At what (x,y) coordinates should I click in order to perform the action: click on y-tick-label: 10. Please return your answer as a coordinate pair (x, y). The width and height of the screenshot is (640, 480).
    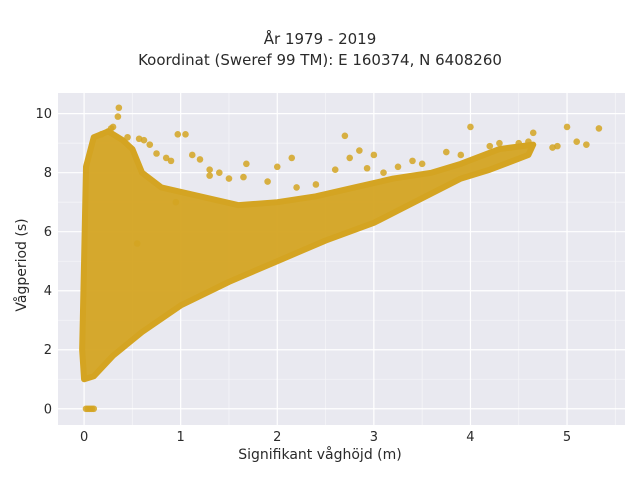
    Looking at the image, I should click on (43, 114).